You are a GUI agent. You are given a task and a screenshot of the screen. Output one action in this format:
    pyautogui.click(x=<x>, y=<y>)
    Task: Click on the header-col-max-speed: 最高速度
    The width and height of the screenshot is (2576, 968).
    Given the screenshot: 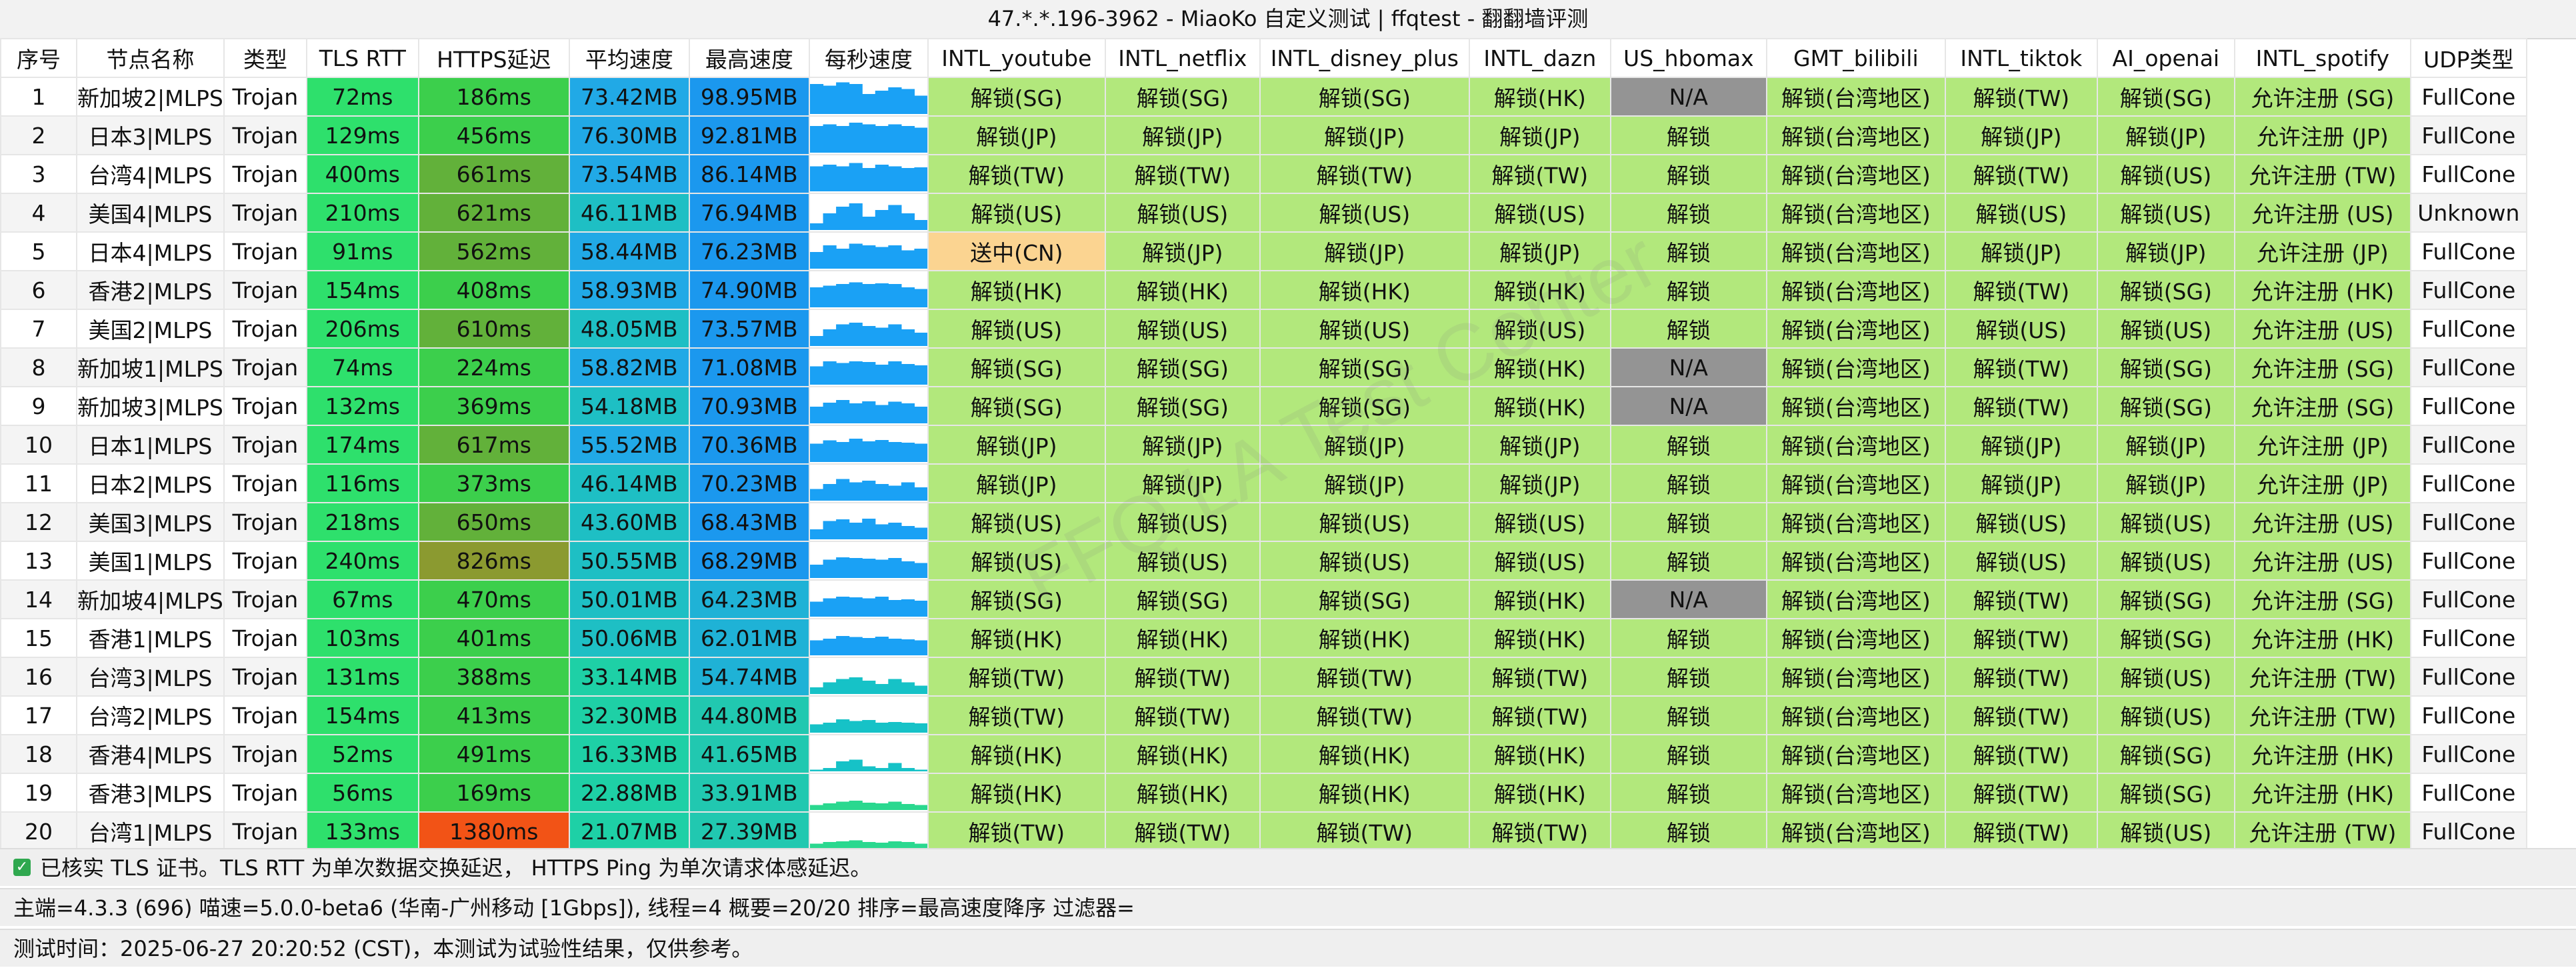 What is the action you would take?
    pyautogui.click(x=749, y=58)
    